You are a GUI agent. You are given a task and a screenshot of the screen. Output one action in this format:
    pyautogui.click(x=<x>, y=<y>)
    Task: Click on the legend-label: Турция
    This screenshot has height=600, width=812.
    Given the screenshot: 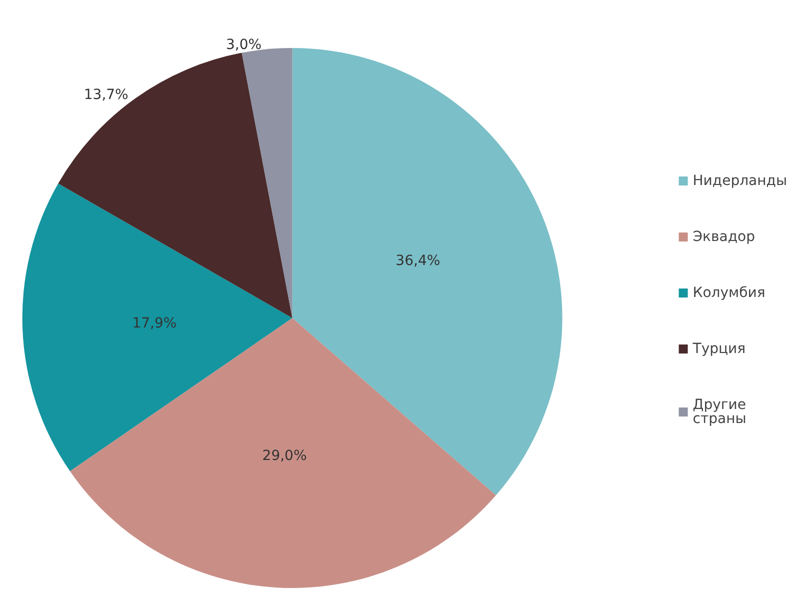 What is the action you would take?
    pyautogui.click(x=719, y=349)
    